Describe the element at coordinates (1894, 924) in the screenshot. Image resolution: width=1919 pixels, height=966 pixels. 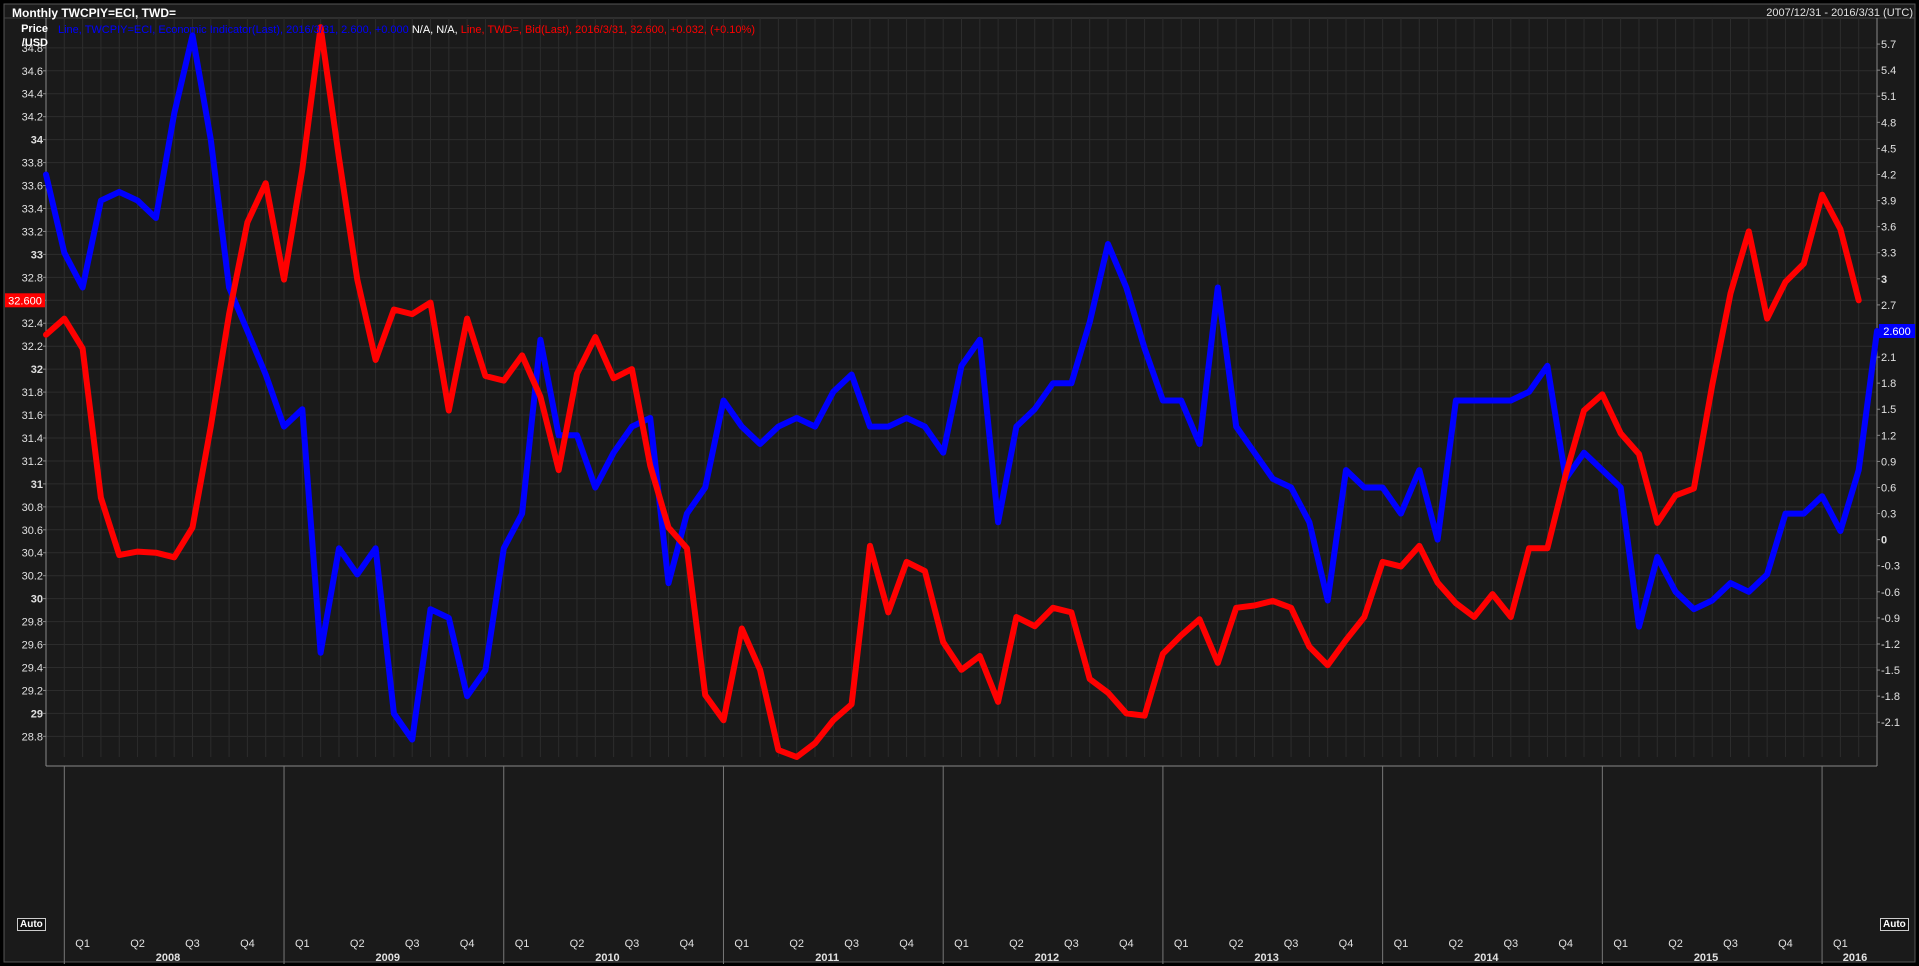
I see `right-axis-auto-button: Auto` at that location.